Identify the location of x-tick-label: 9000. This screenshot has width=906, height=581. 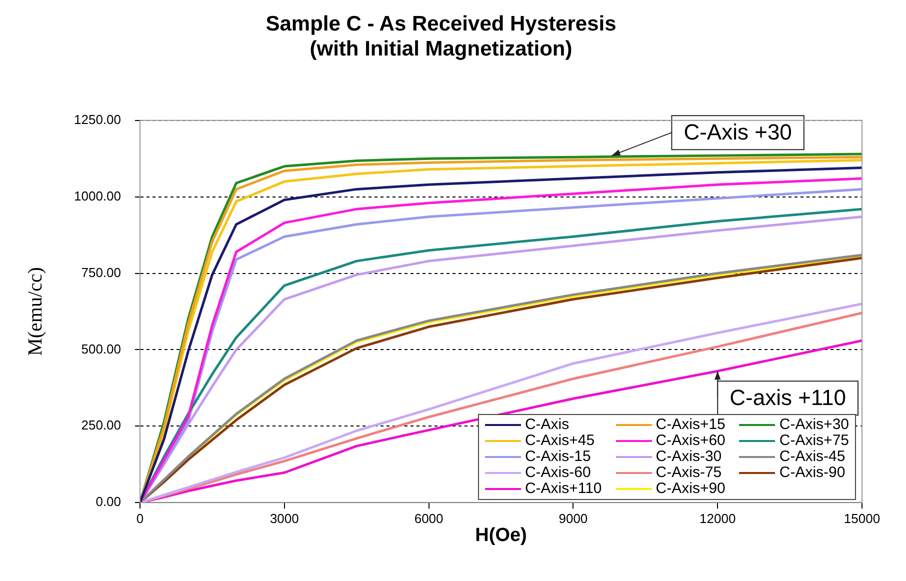
(573, 518).